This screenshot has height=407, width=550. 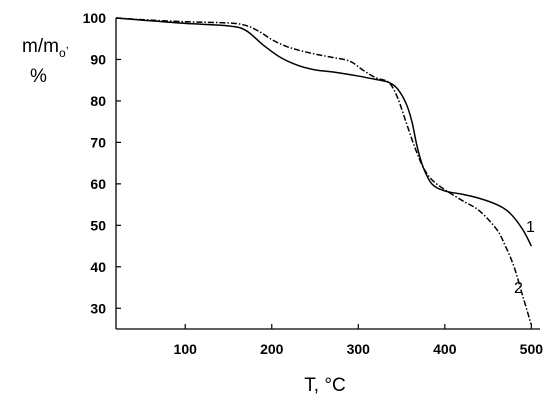 I want to click on x-axis-label: T, °C, so click(x=324, y=385).